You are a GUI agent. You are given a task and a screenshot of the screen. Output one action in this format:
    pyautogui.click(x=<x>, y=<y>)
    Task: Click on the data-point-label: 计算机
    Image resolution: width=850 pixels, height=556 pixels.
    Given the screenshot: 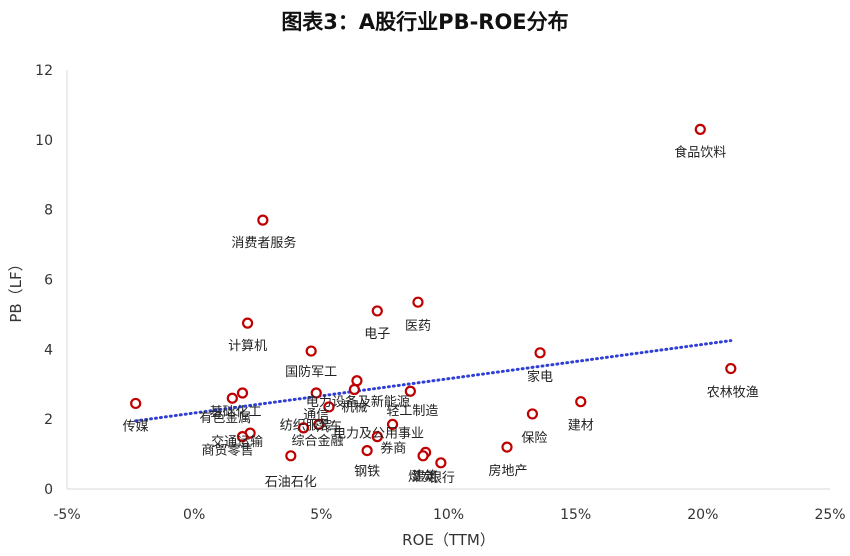 What is the action you would take?
    pyautogui.click(x=247, y=346)
    